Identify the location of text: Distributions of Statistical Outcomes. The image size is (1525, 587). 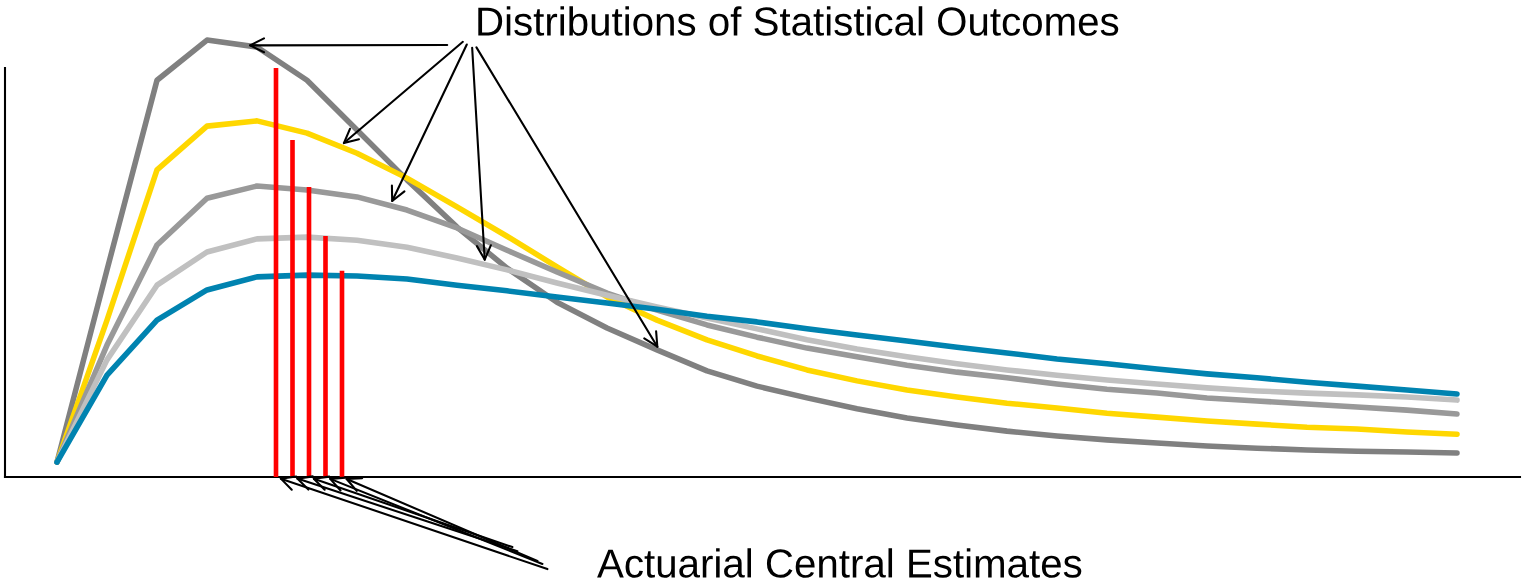
(798, 21).